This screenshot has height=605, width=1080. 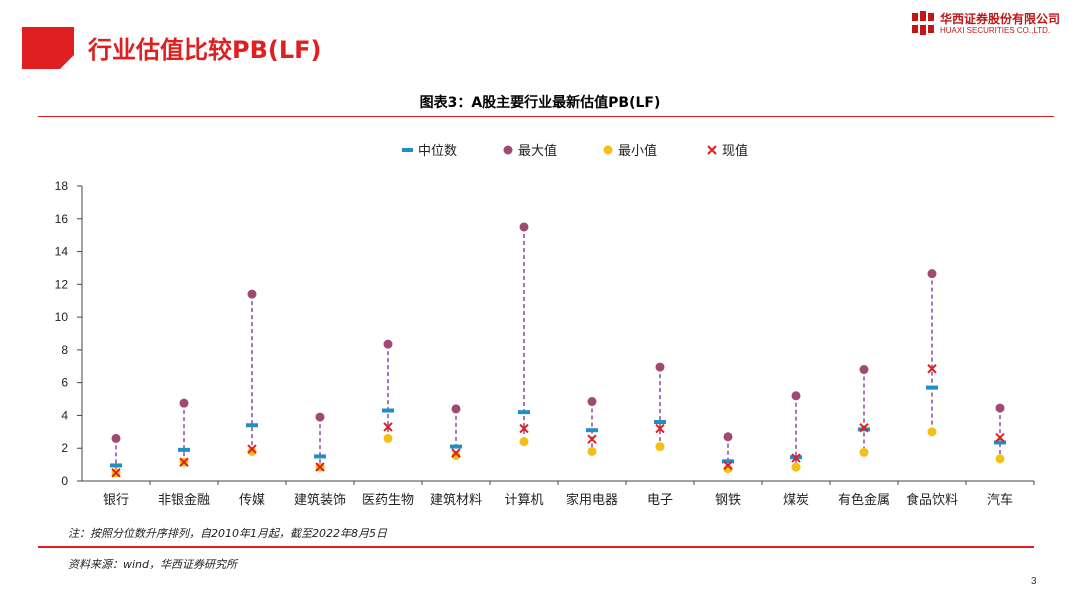 I want to click on y-tick-label: 0, so click(x=64, y=481).